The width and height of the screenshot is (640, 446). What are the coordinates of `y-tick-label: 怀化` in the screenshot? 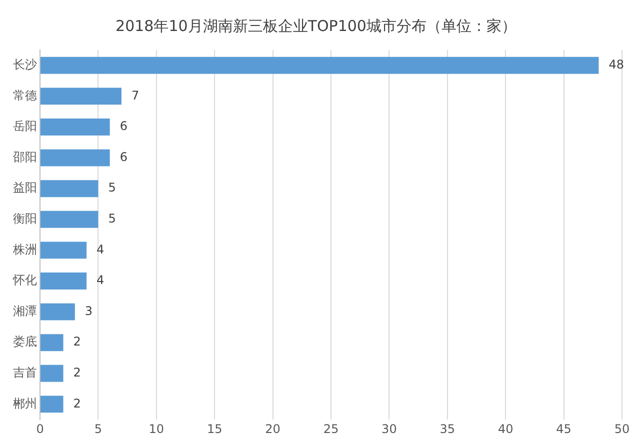 It's located at (24, 280).